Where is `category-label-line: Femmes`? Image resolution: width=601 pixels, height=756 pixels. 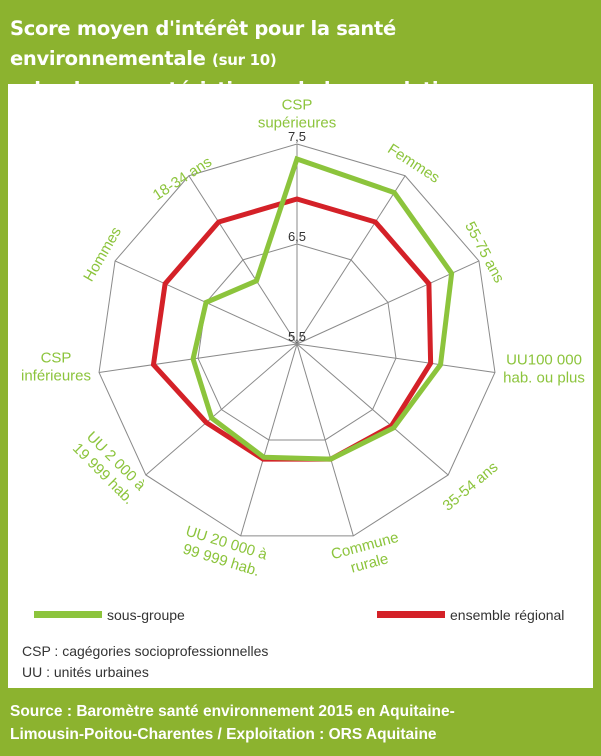
category-label-line: Femmes is located at coordinates (413, 164).